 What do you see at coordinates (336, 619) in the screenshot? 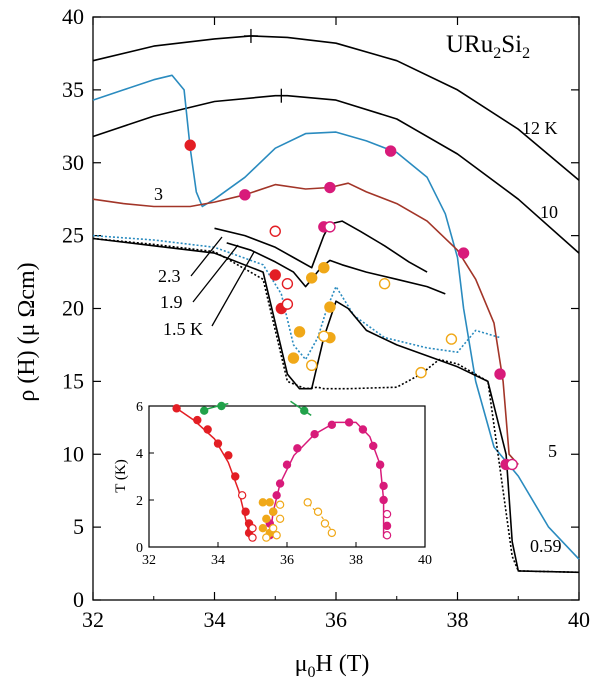
I see `x-tick-label: 36` at bounding box center [336, 619].